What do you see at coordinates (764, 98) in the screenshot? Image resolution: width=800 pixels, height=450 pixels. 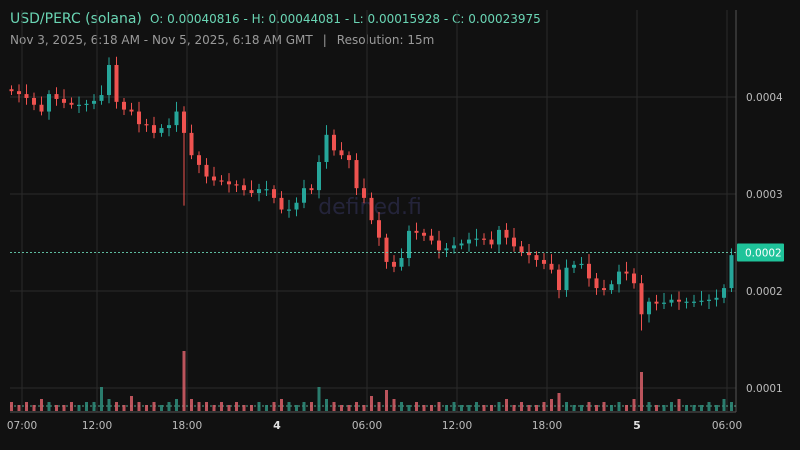 I see `y-tick-label: 0.0004` at bounding box center [764, 98].